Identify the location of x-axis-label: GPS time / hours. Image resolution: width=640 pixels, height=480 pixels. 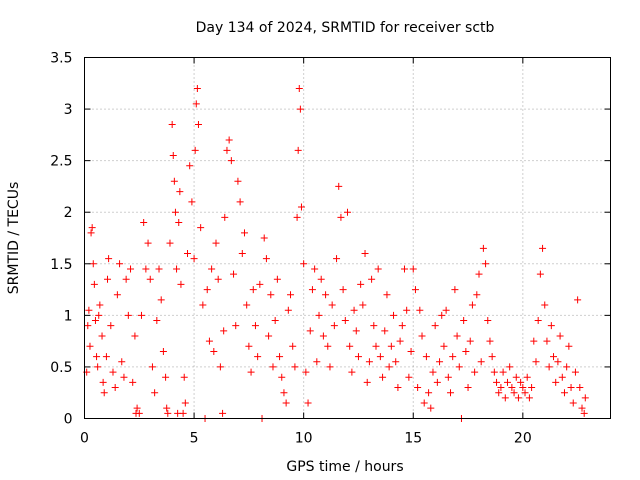
(344, 467).